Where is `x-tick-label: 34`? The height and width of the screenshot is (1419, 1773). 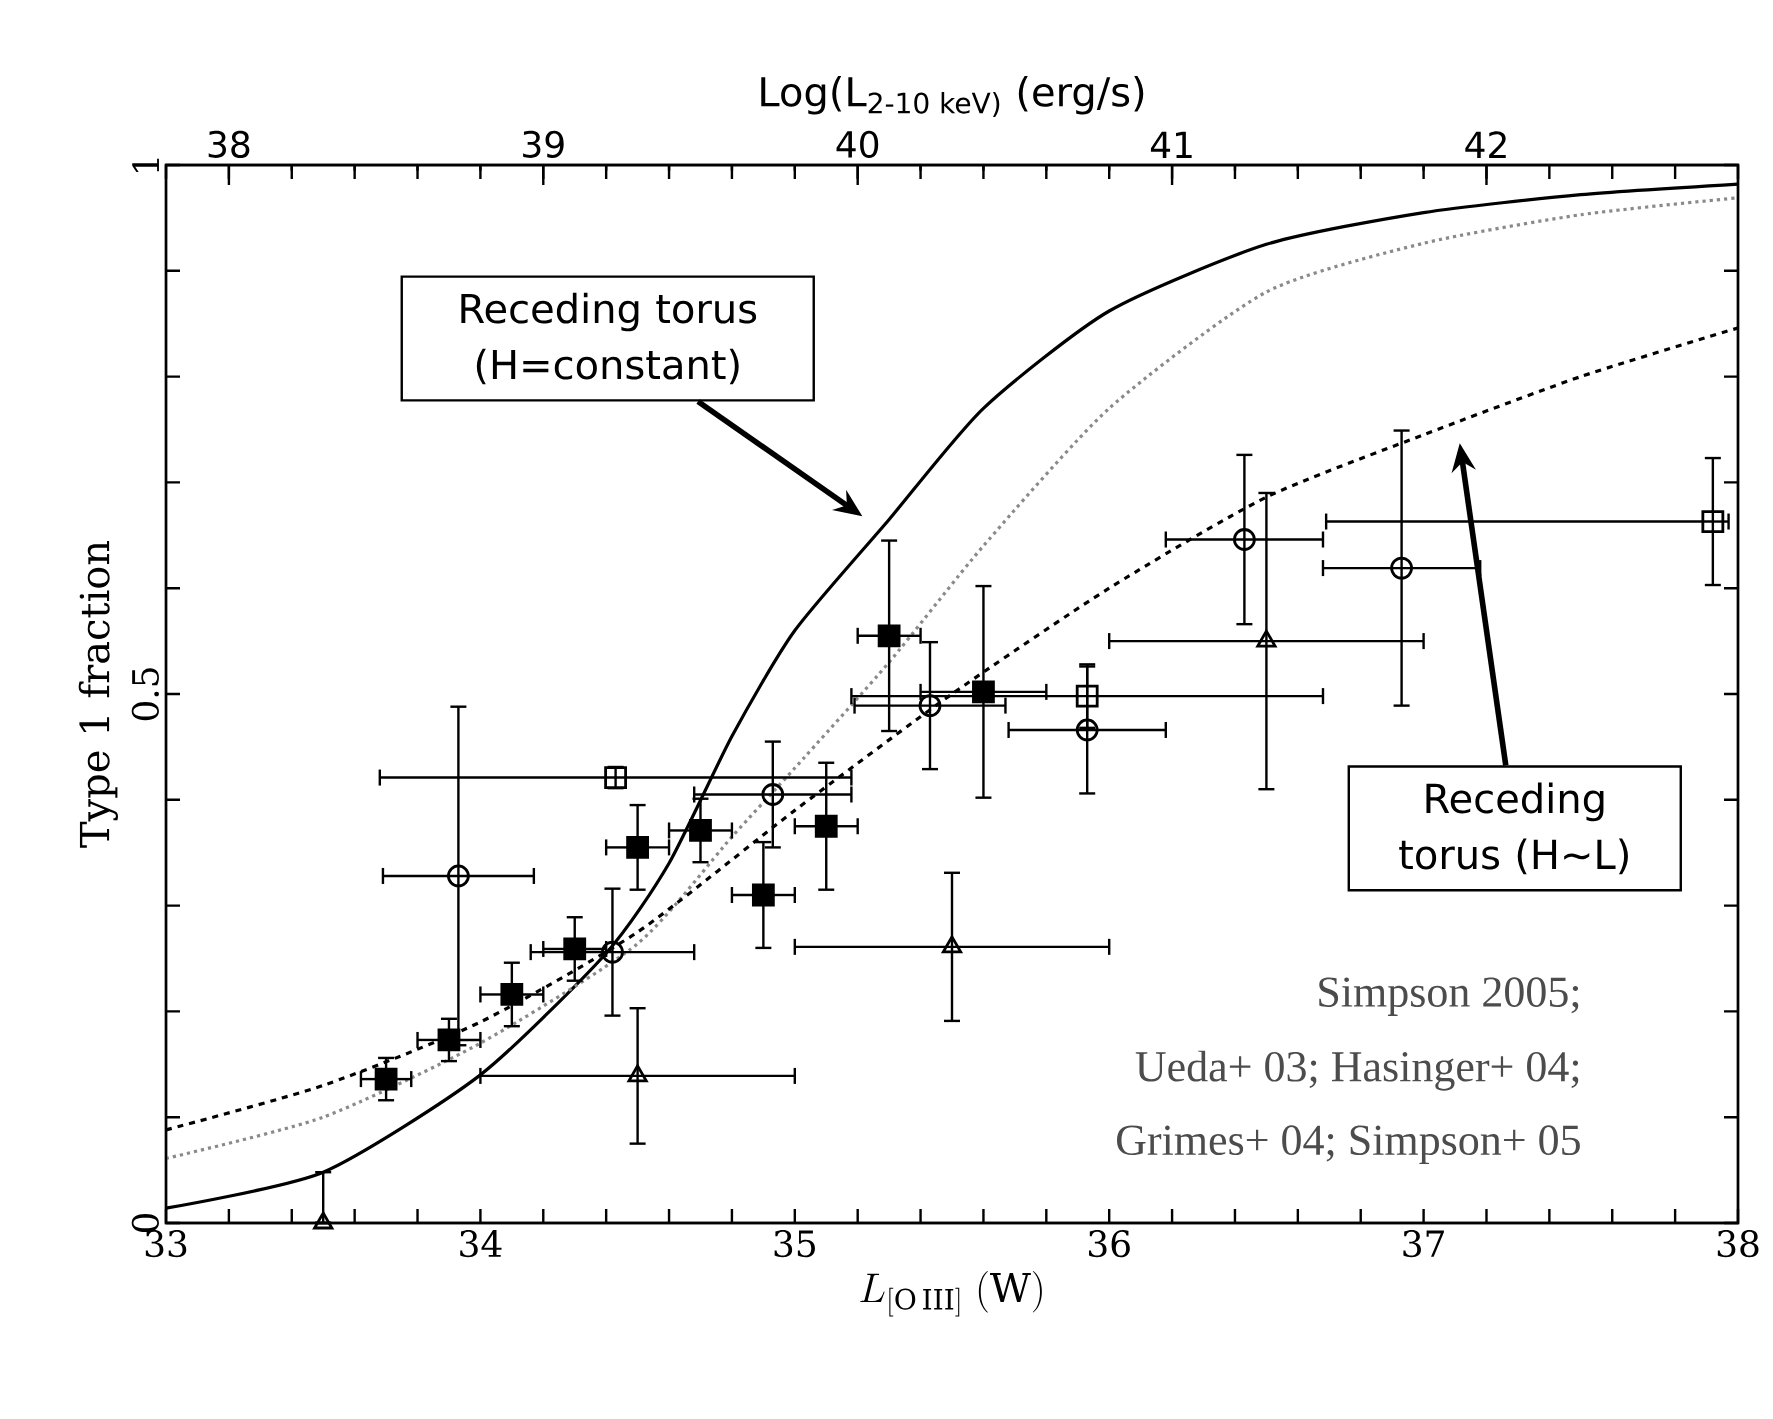
x-tick-label: 34 is located at coordinates (481, 1244).